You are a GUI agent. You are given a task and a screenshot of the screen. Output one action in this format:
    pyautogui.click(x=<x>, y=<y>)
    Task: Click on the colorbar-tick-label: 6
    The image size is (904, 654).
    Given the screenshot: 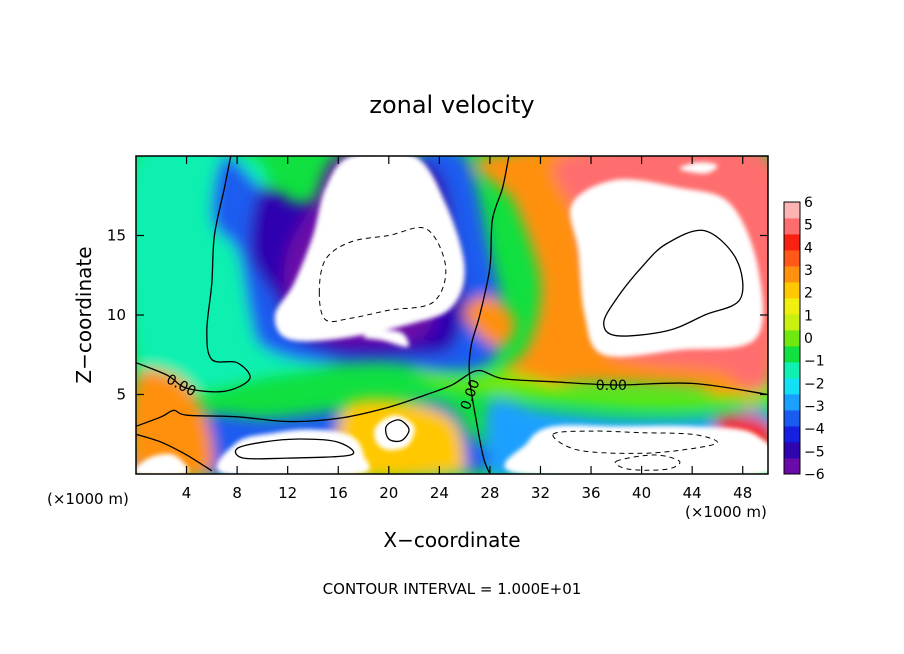 What is the action you would take?
    pyautogui.click(x=808, y=203)
    